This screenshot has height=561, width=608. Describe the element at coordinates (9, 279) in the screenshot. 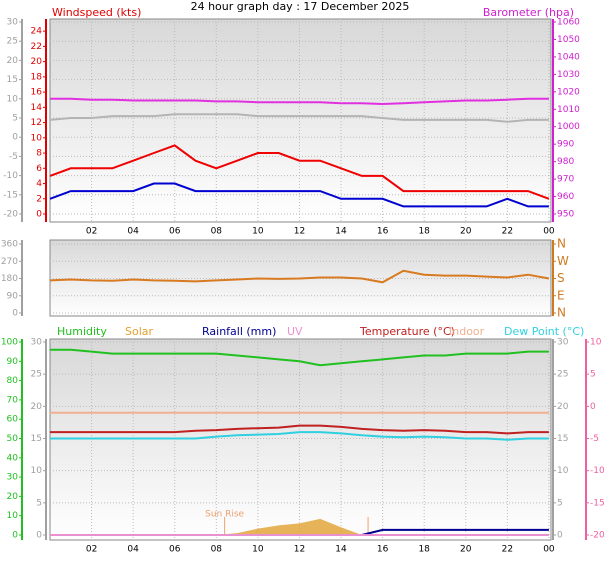

I see `y-tick-label: 180` at that location.